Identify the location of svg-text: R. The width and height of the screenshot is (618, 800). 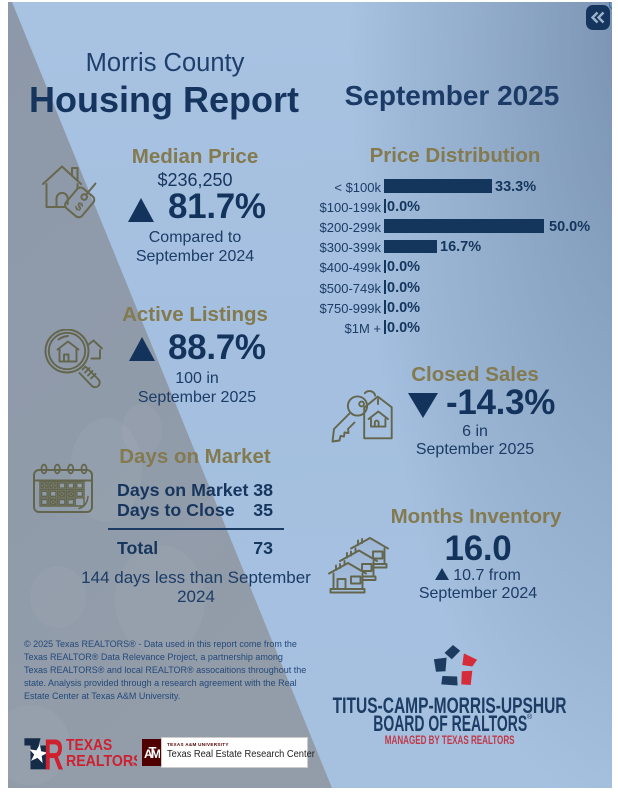
(53, 754).